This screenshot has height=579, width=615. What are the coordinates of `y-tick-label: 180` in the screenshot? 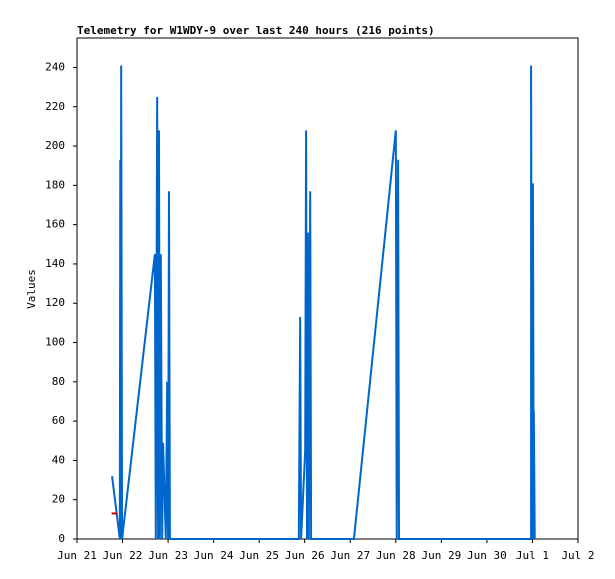 It's located at (55, 184).